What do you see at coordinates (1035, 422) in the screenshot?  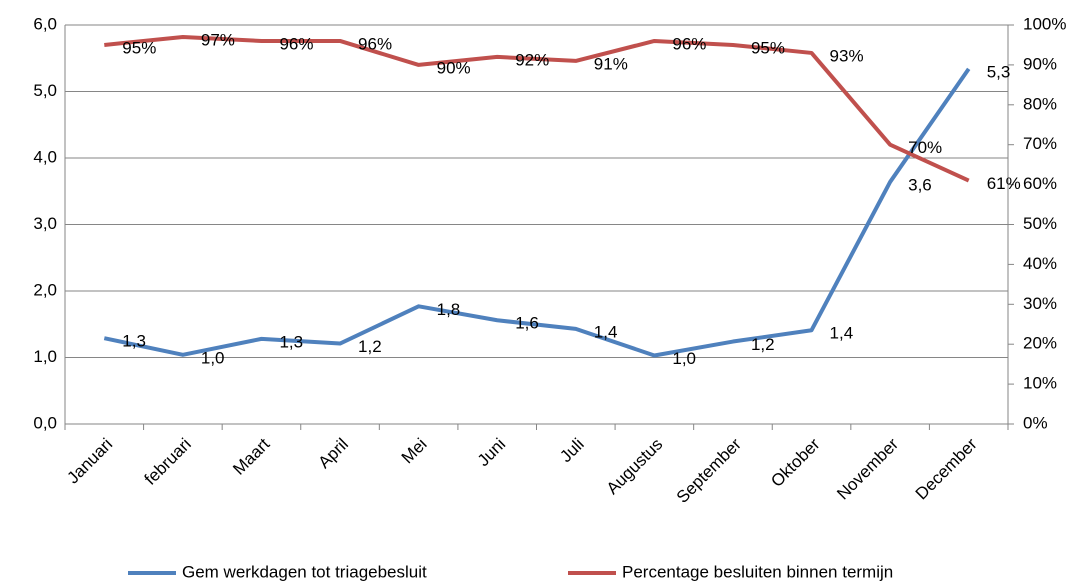 I see `y2-tick-label: 0%` at bounding box center [1035, 422].